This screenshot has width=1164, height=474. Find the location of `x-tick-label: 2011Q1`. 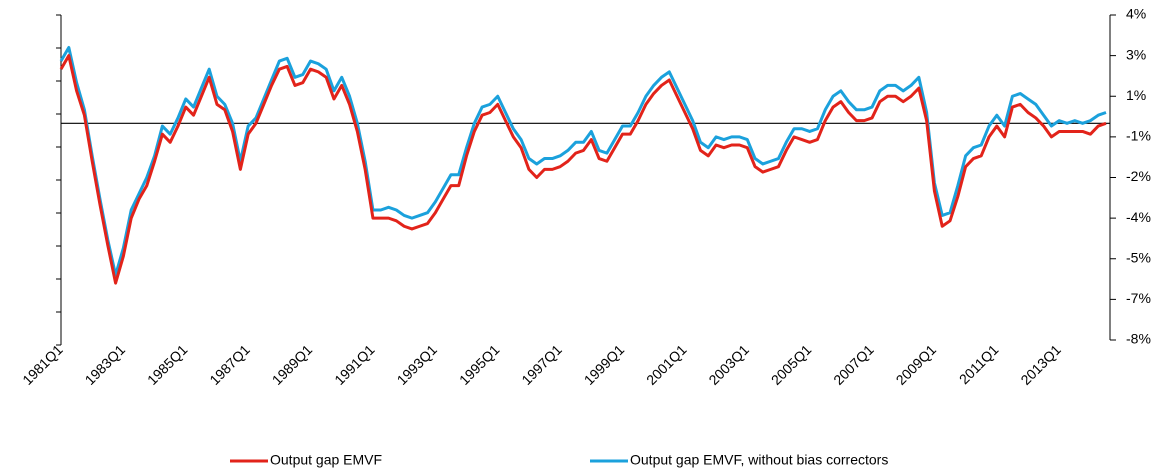

x-tick-label: 2011Q1 is located at coordinates (979, 364).